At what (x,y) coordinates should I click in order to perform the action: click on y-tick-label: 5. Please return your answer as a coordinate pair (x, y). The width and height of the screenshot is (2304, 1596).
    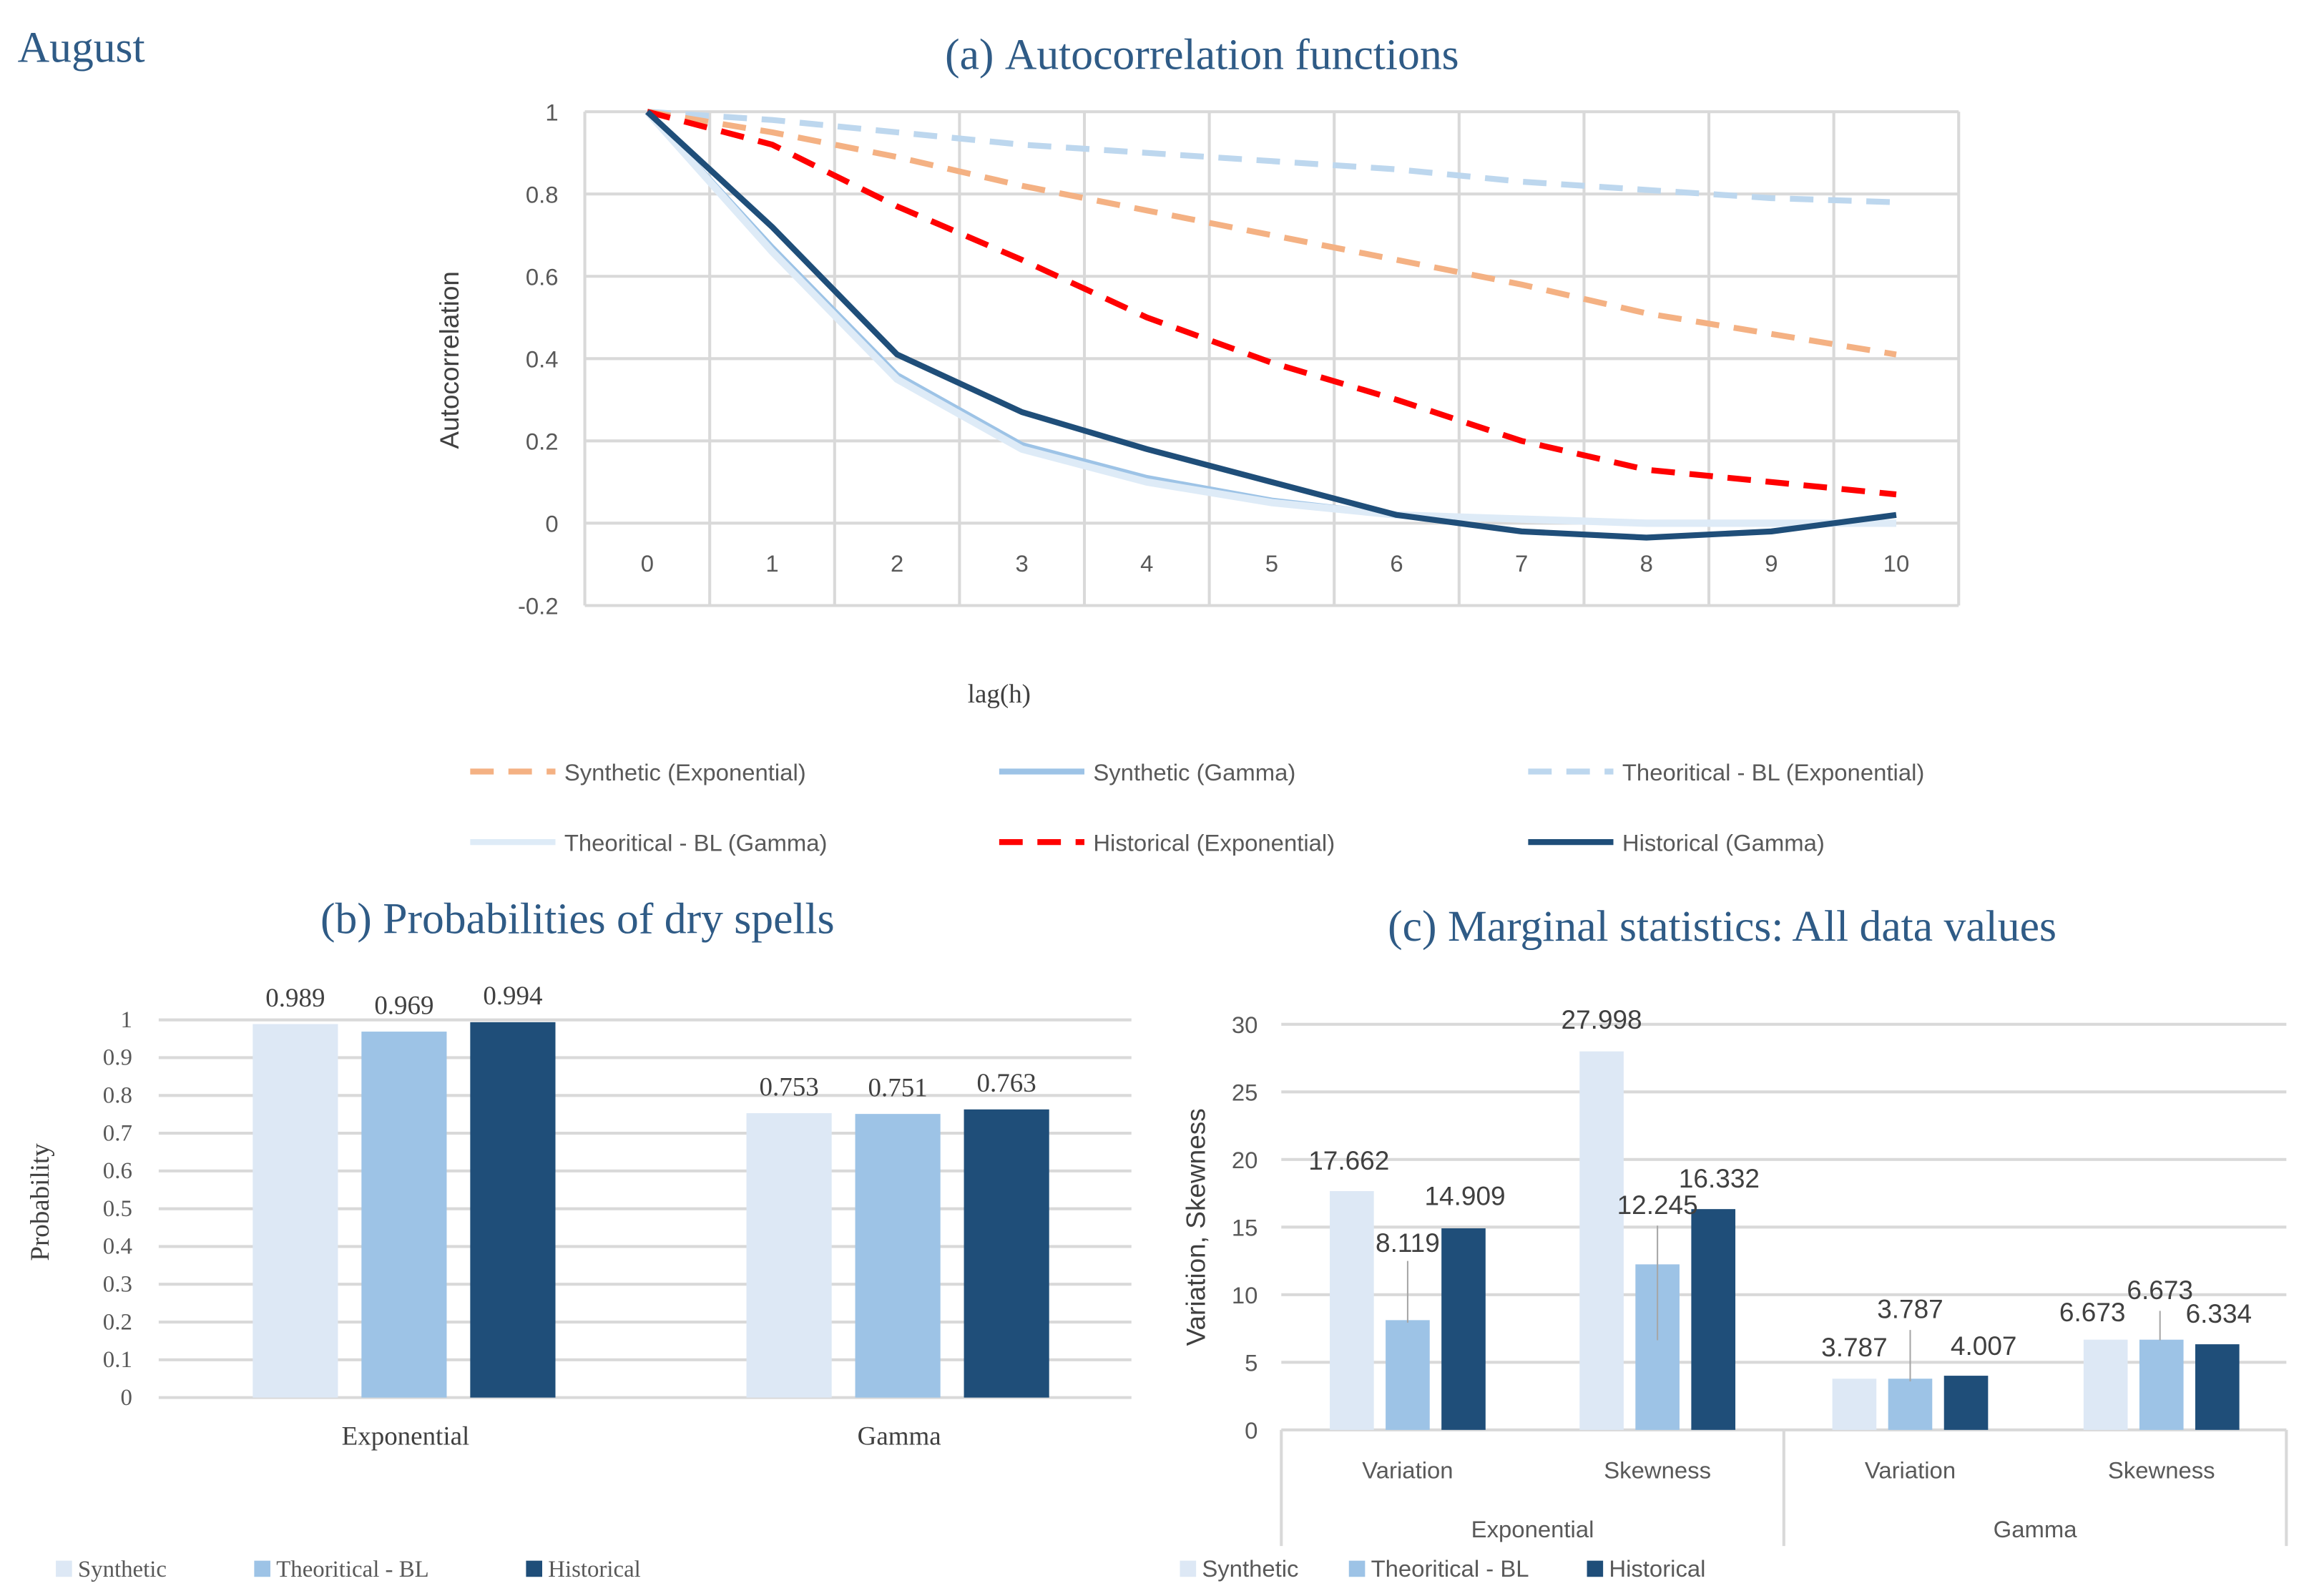
    Looking at the image, I should click on (1252, 1363).